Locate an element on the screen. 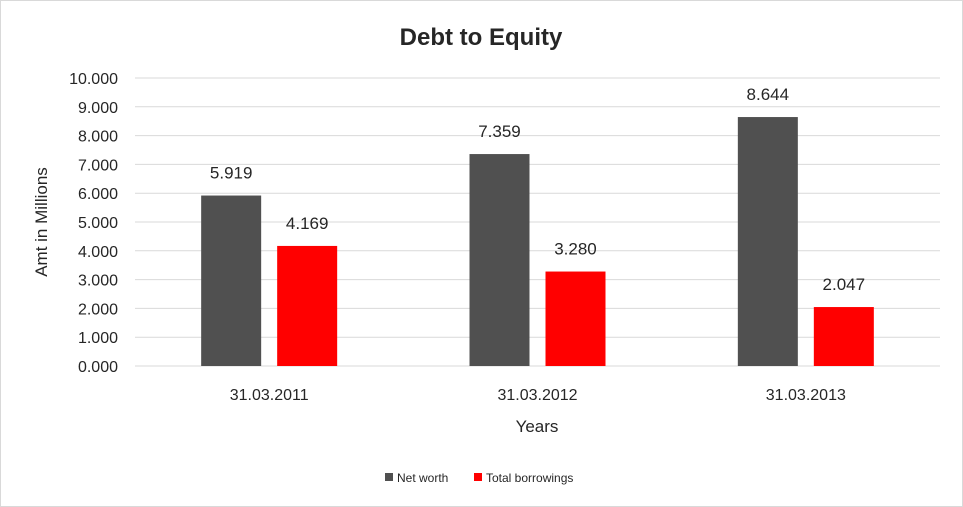 This screenshot has height=507, width=963. data-label: 4.169 is located at coordinates (307, 223).